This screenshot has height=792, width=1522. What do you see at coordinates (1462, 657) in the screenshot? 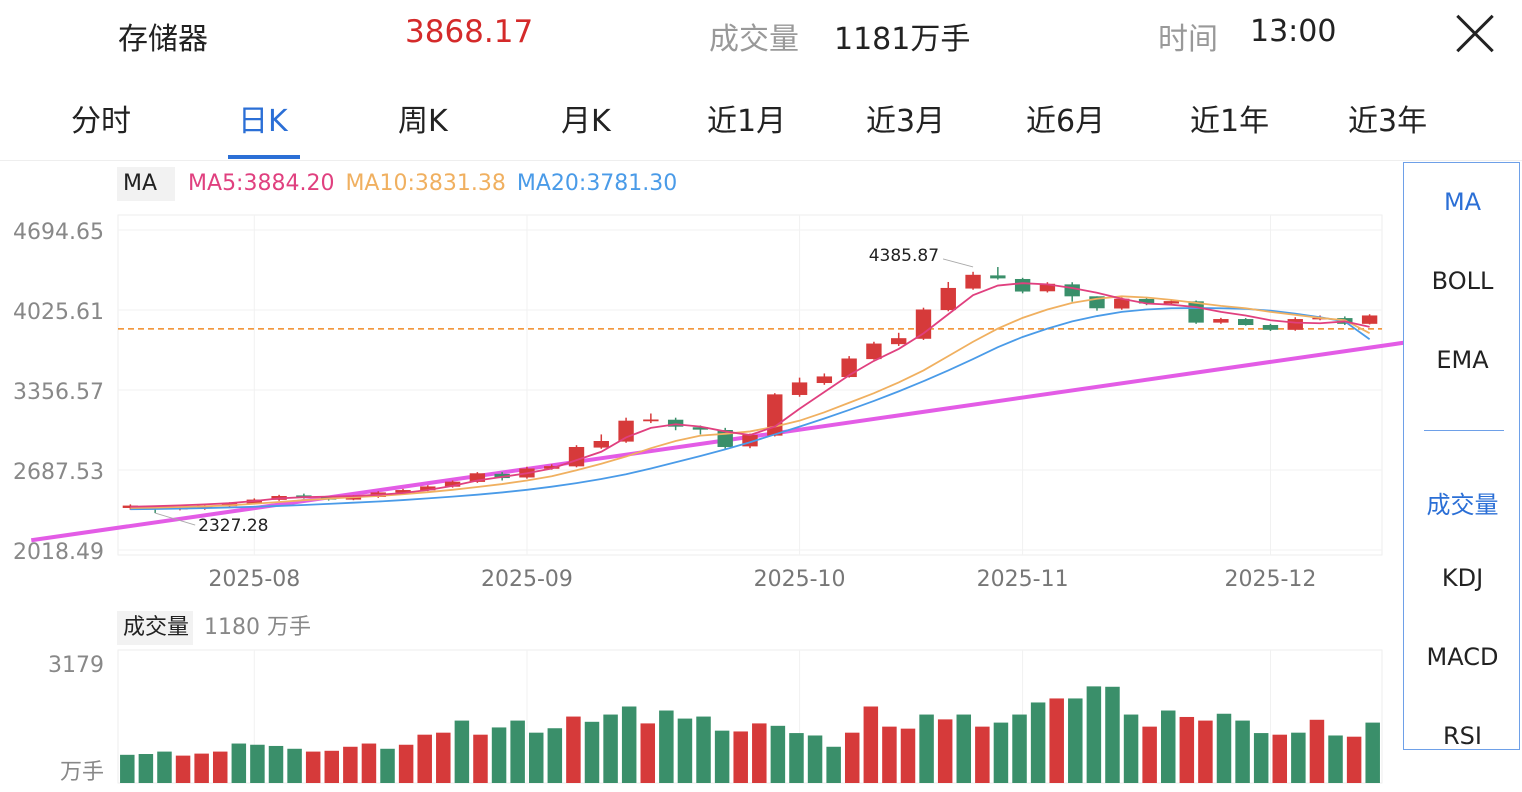
I see `indicator-macd: MACD` at bounding box center [1462, 657].